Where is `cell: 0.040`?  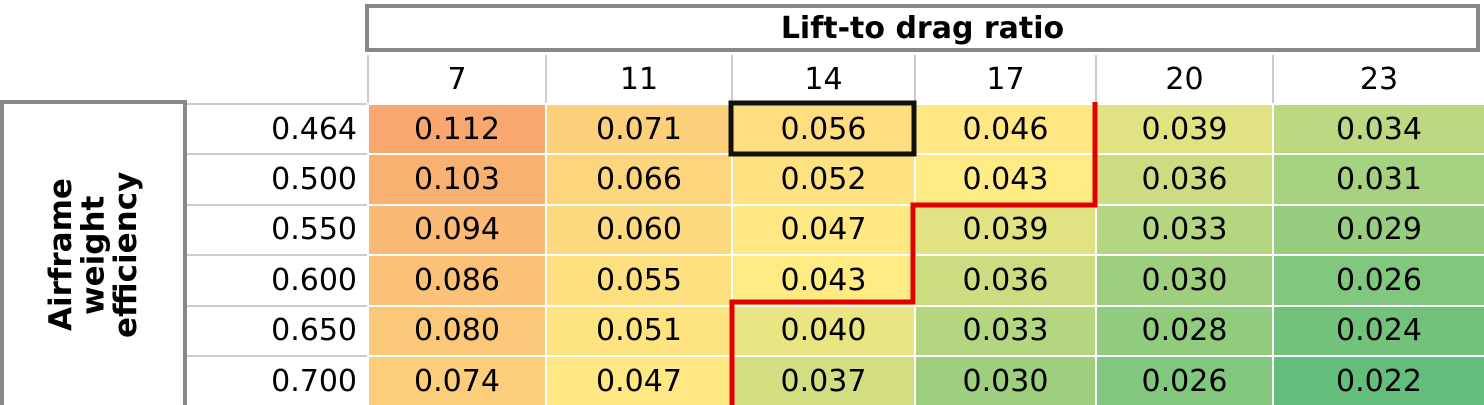 cell: 0.040 is located at coordinates (822, 329).